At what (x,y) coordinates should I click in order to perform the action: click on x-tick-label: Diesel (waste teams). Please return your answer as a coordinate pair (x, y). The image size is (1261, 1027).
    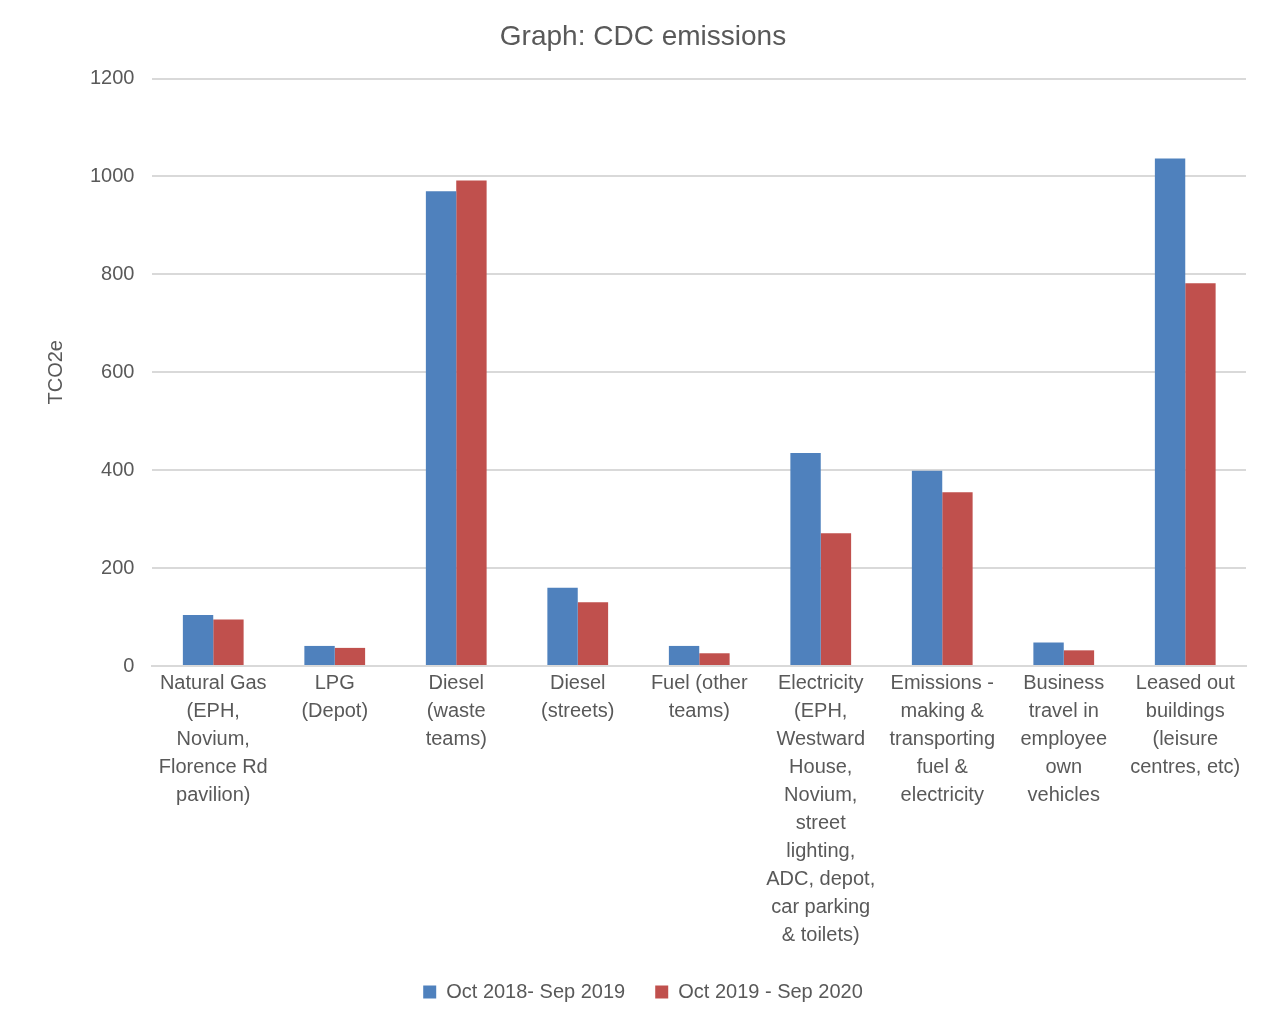
    Looking at the image, I should click on (456, 709).